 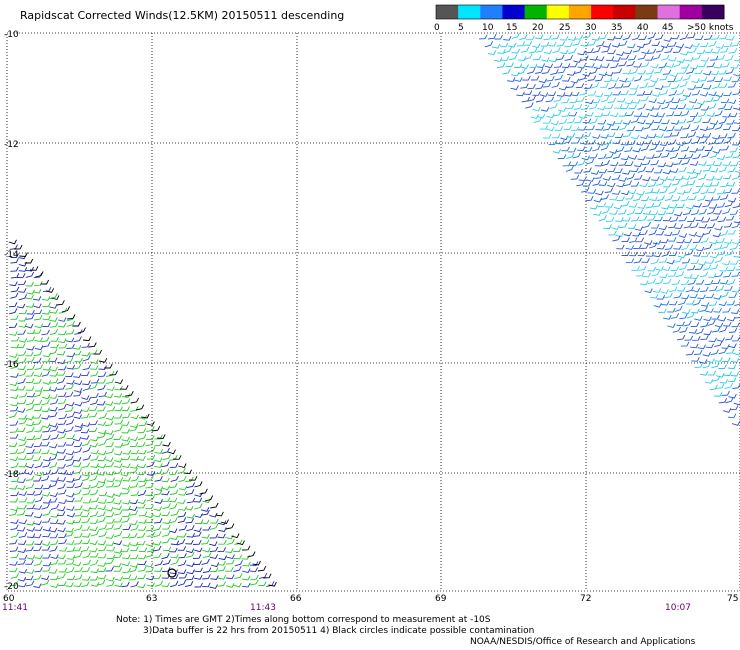 I want to click on lon-label: 63, so click(x=151, y=599).